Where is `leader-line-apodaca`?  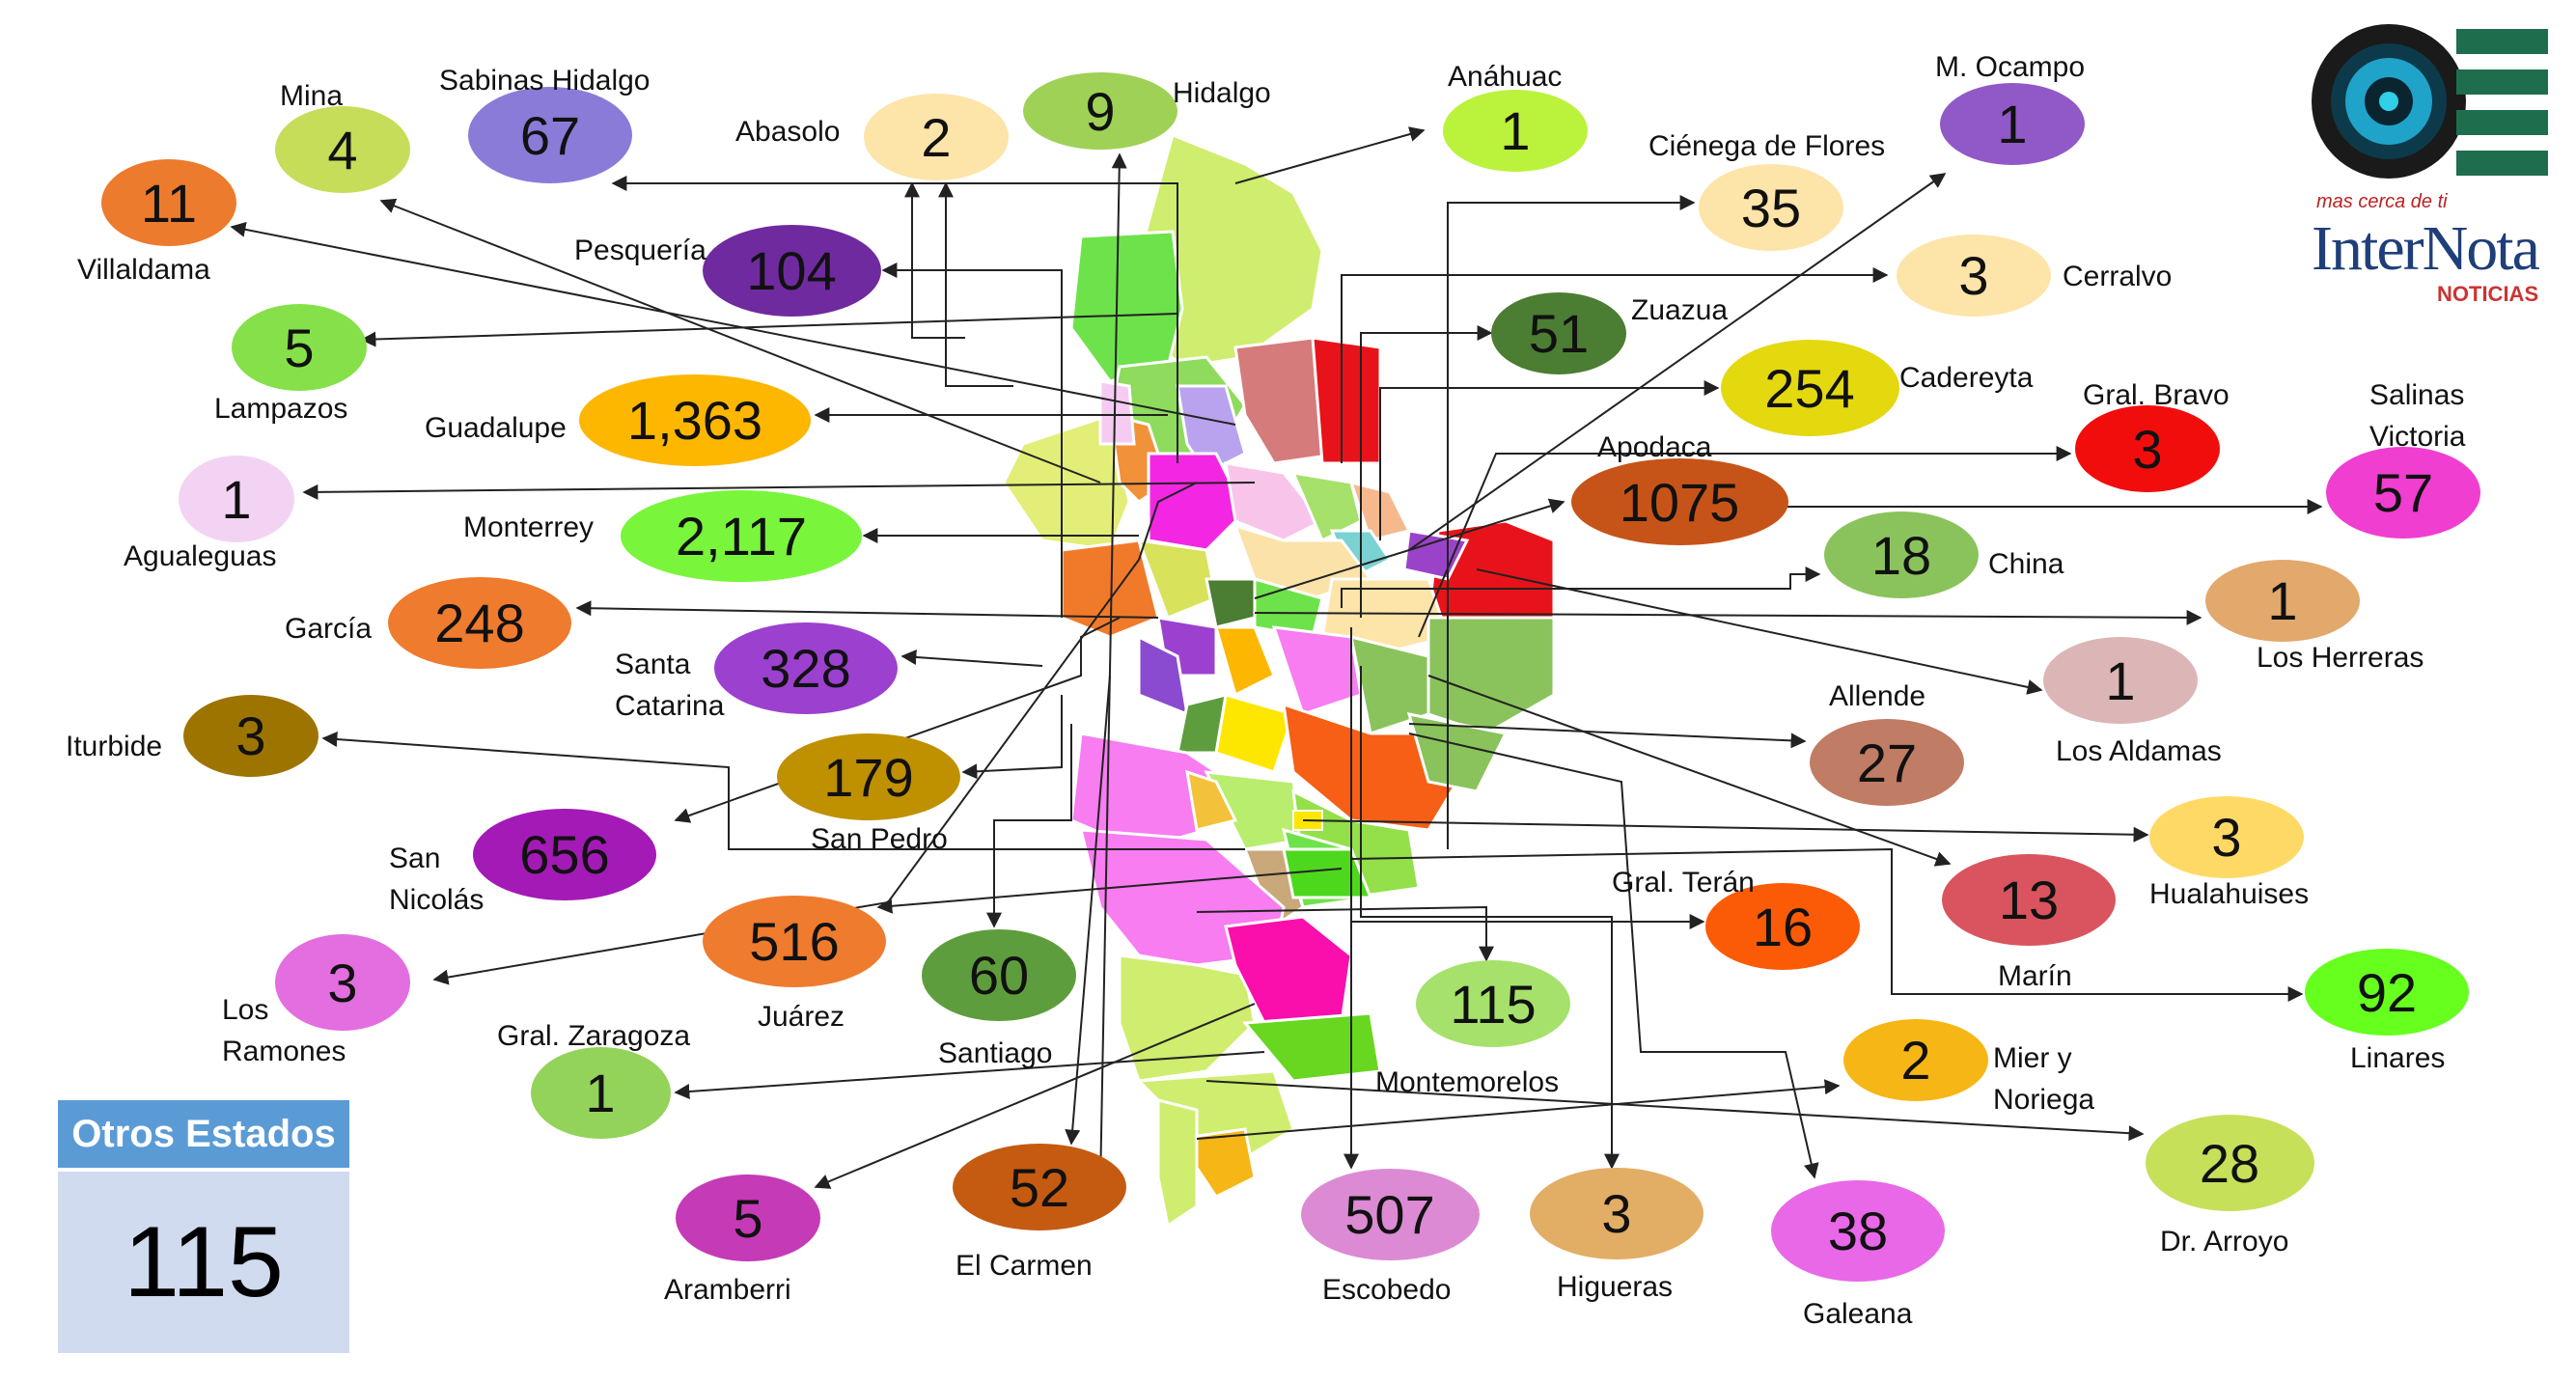 leader-line-apodaca is located at coordinates (1409, 548).